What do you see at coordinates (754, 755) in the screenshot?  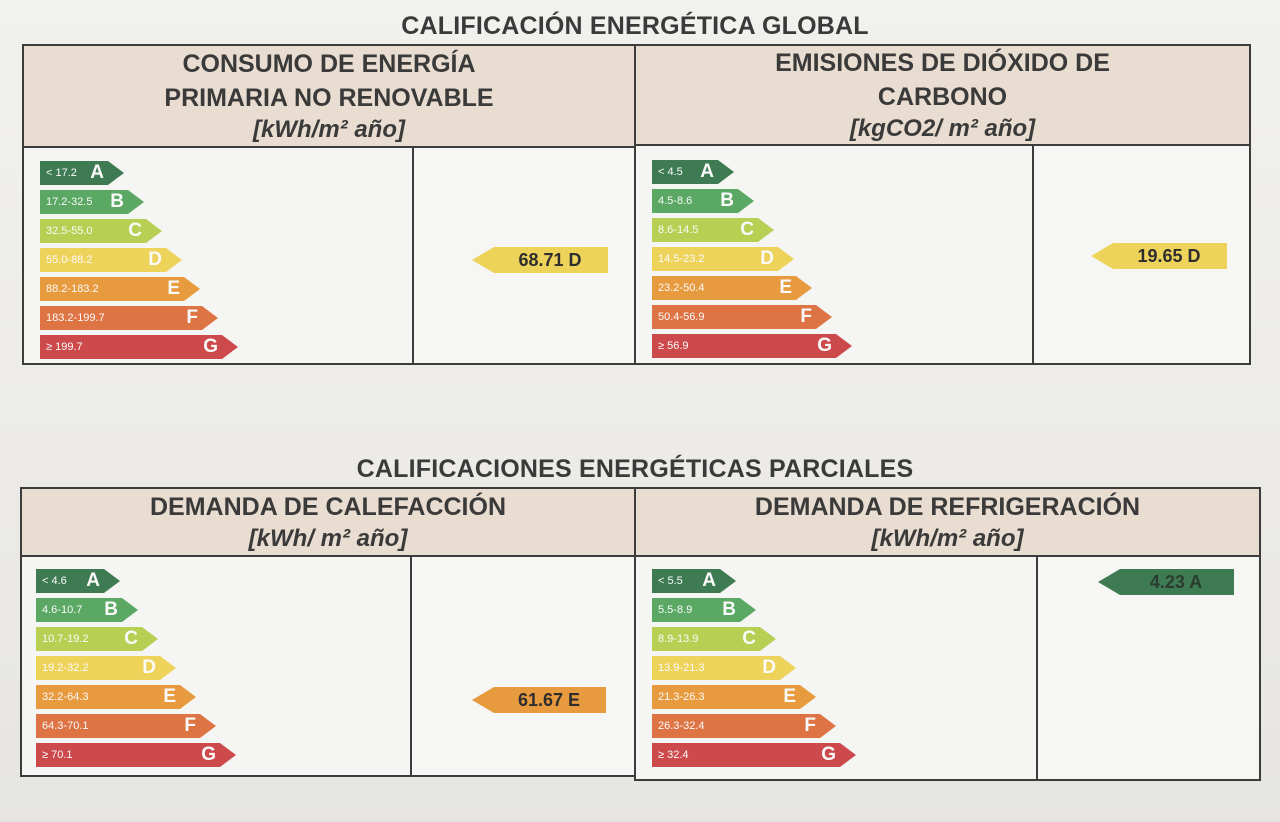 I see `band-g: ≥ 32.4 G` at bounding box center [754, 755].